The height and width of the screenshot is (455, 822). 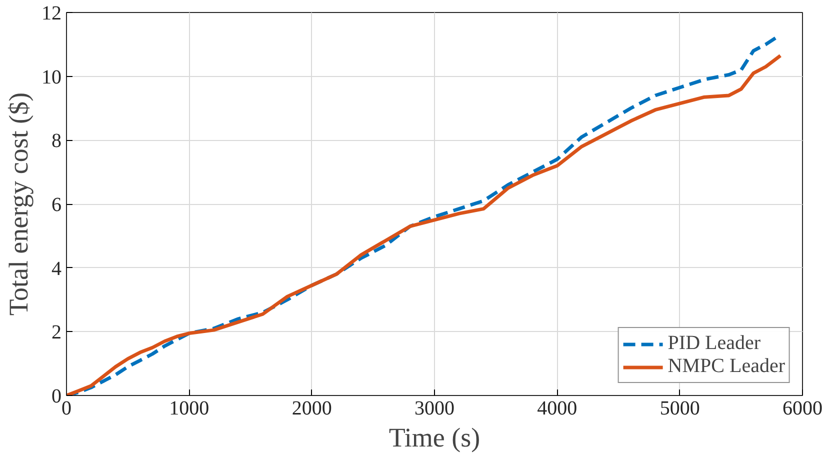 What do you see at coordinates (52, 77) in the screenshot?
I see `y-tick-label: 10` at bounding box center [52, 77].